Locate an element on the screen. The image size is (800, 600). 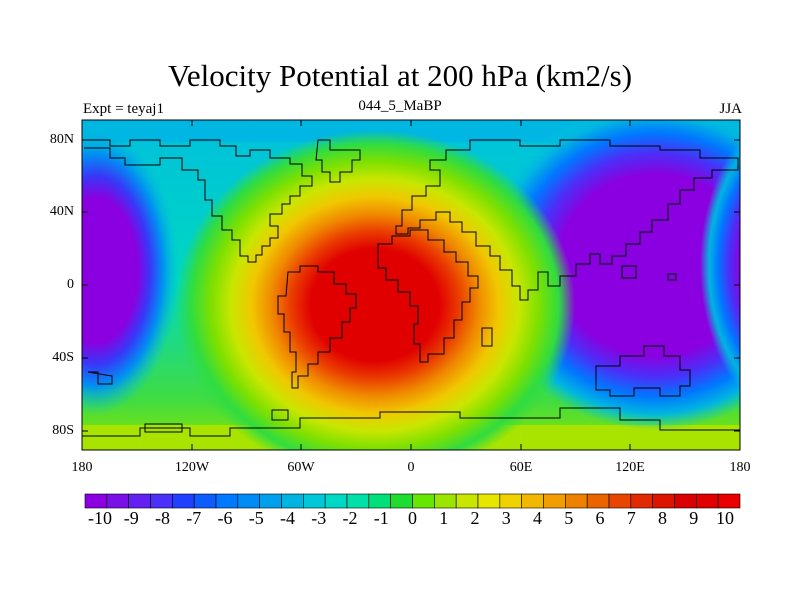
colorbar-label: -5 is located at coordinates (256, 518).